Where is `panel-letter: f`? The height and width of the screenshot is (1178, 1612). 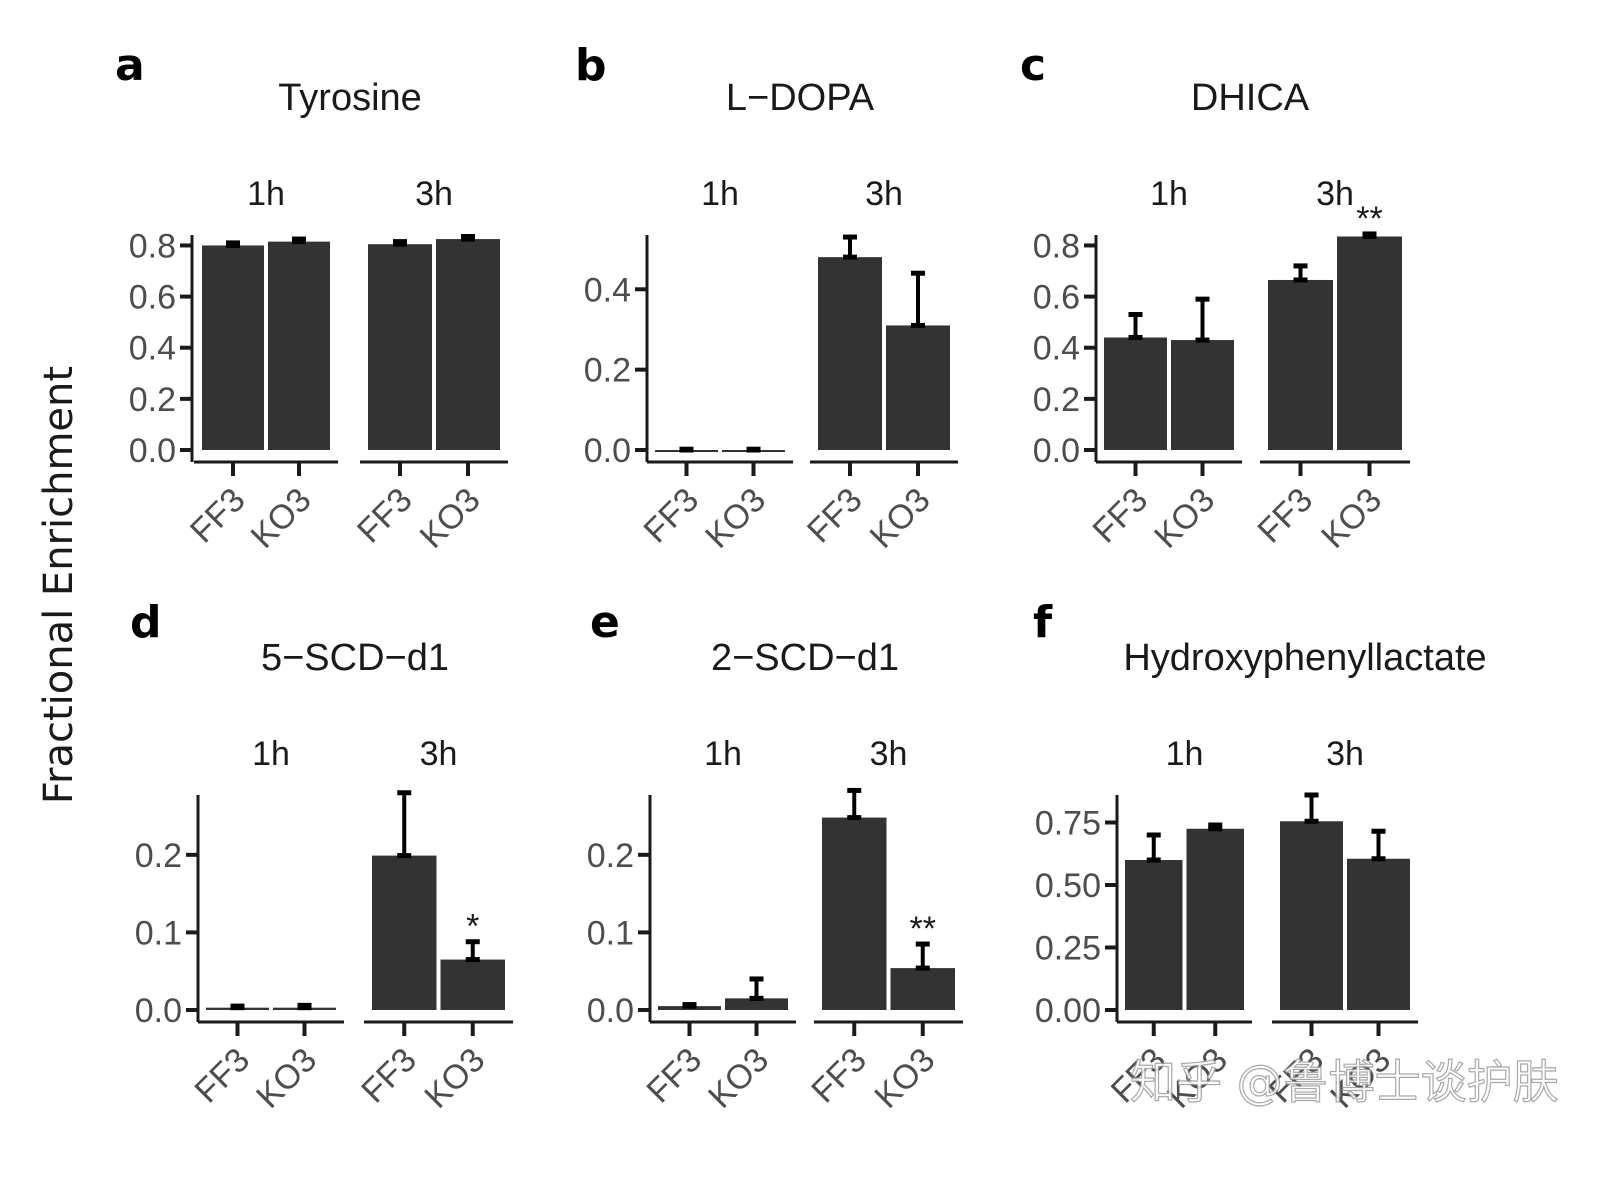
panel-letter: f is located at coordinates (1043, 622).